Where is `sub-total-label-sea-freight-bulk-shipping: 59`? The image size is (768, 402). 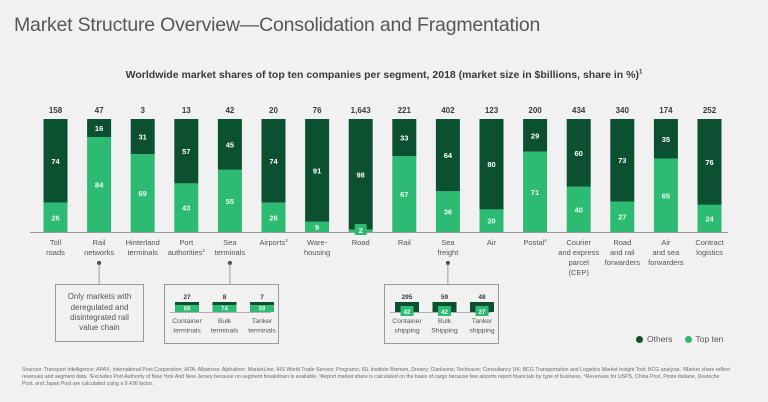 sub-total-label-sea-freight-bulk-shipping: 59 is located at coordinates (445, 297).